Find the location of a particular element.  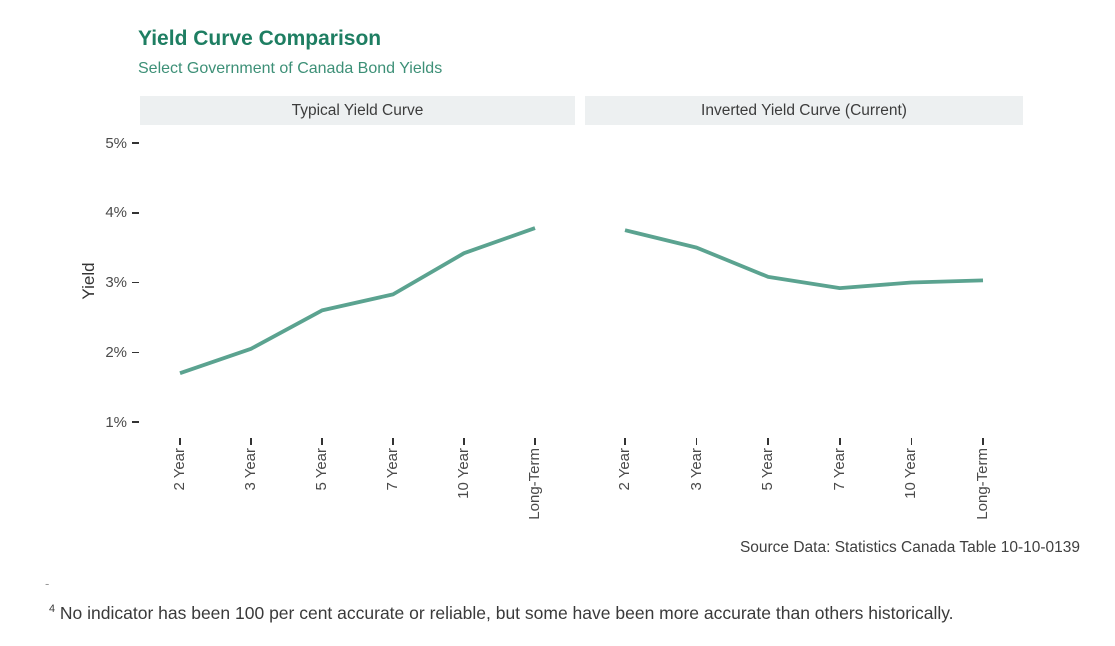

facet-strip-inverted: Inverted Yield Curve (Current) is located at coordinates (804, 110).